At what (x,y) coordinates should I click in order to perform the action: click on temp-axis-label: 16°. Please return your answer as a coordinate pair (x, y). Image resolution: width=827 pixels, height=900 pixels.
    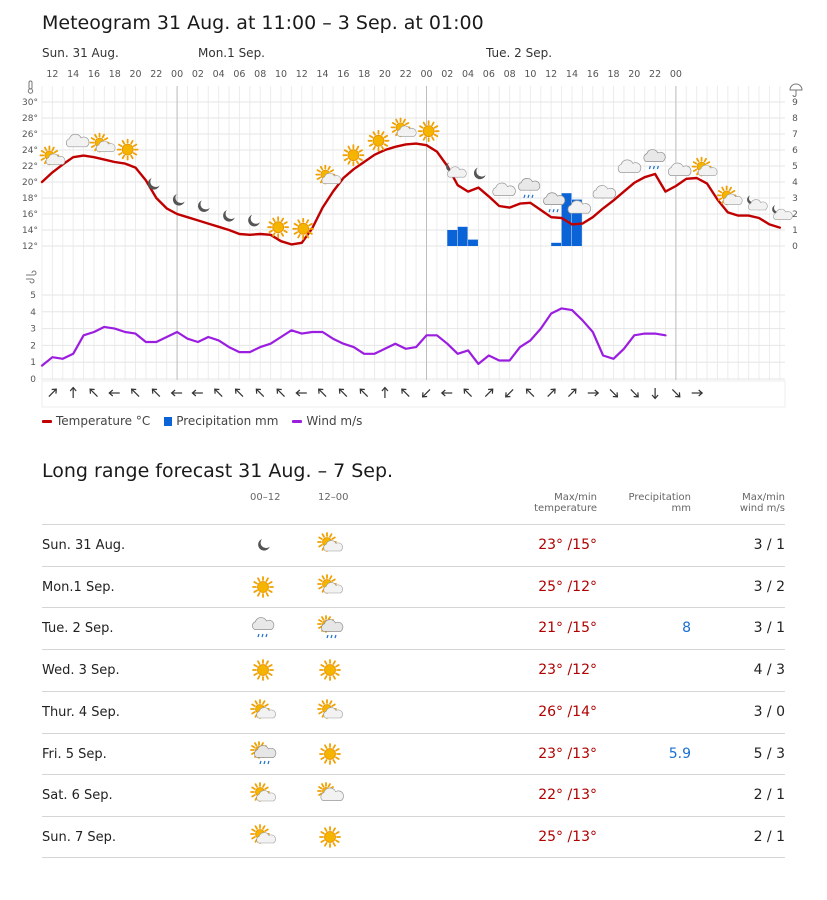
    Looking at the image, I should click on (30, 215).